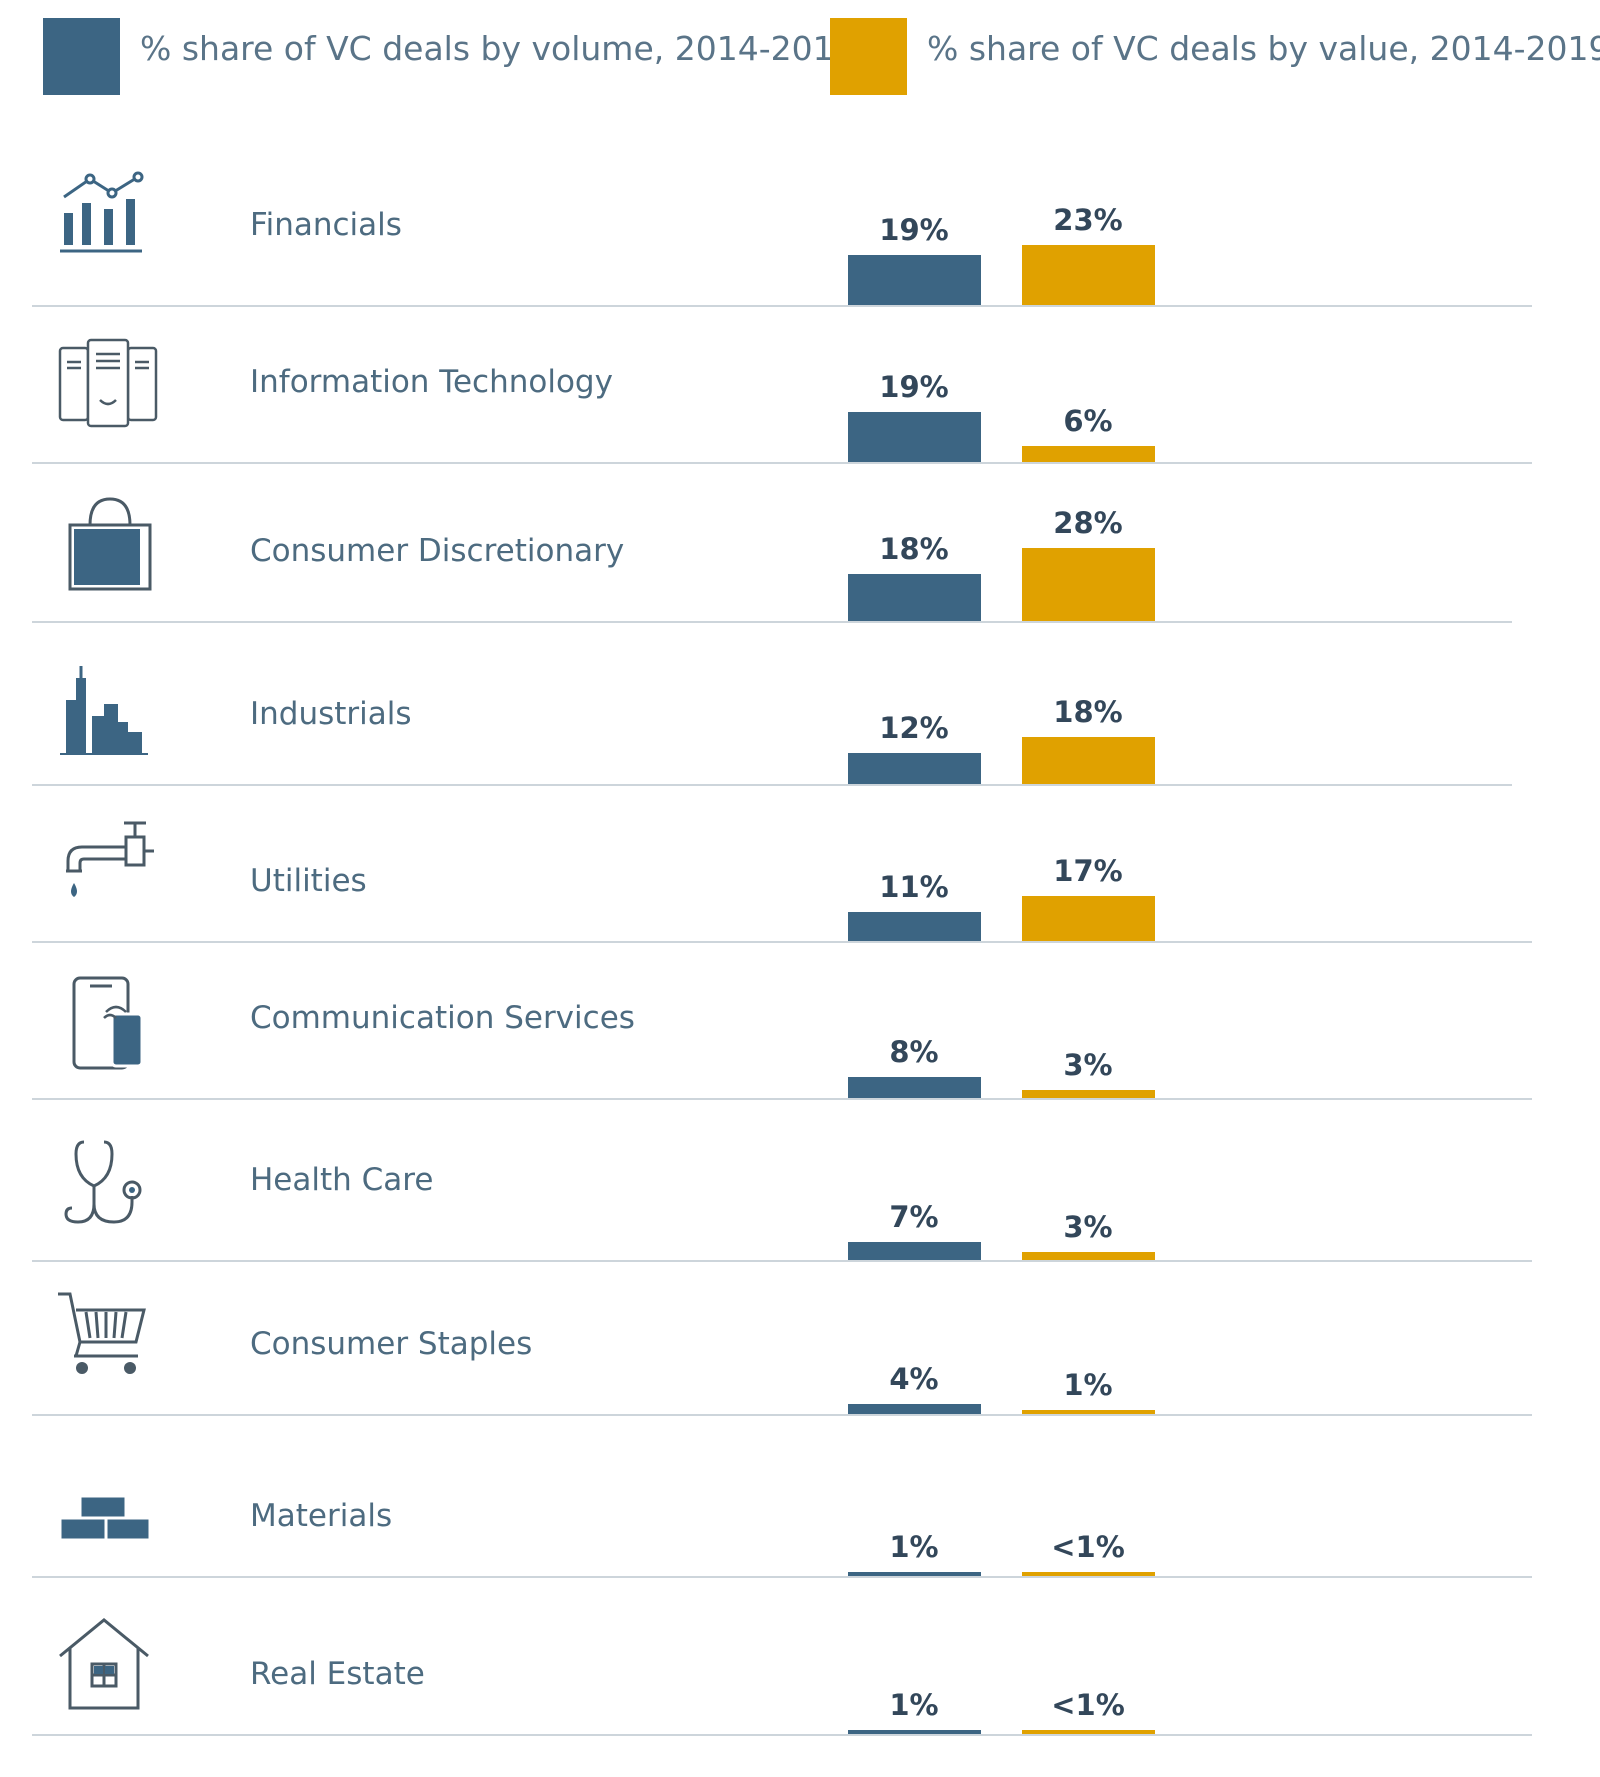 Image resolution: width=1600 pixels, height=1777 pixels. Describe the element at coordinates (782, 1025) in the screenshot. I see `row-communication-services: Communication Services 8% 3%` at that location.